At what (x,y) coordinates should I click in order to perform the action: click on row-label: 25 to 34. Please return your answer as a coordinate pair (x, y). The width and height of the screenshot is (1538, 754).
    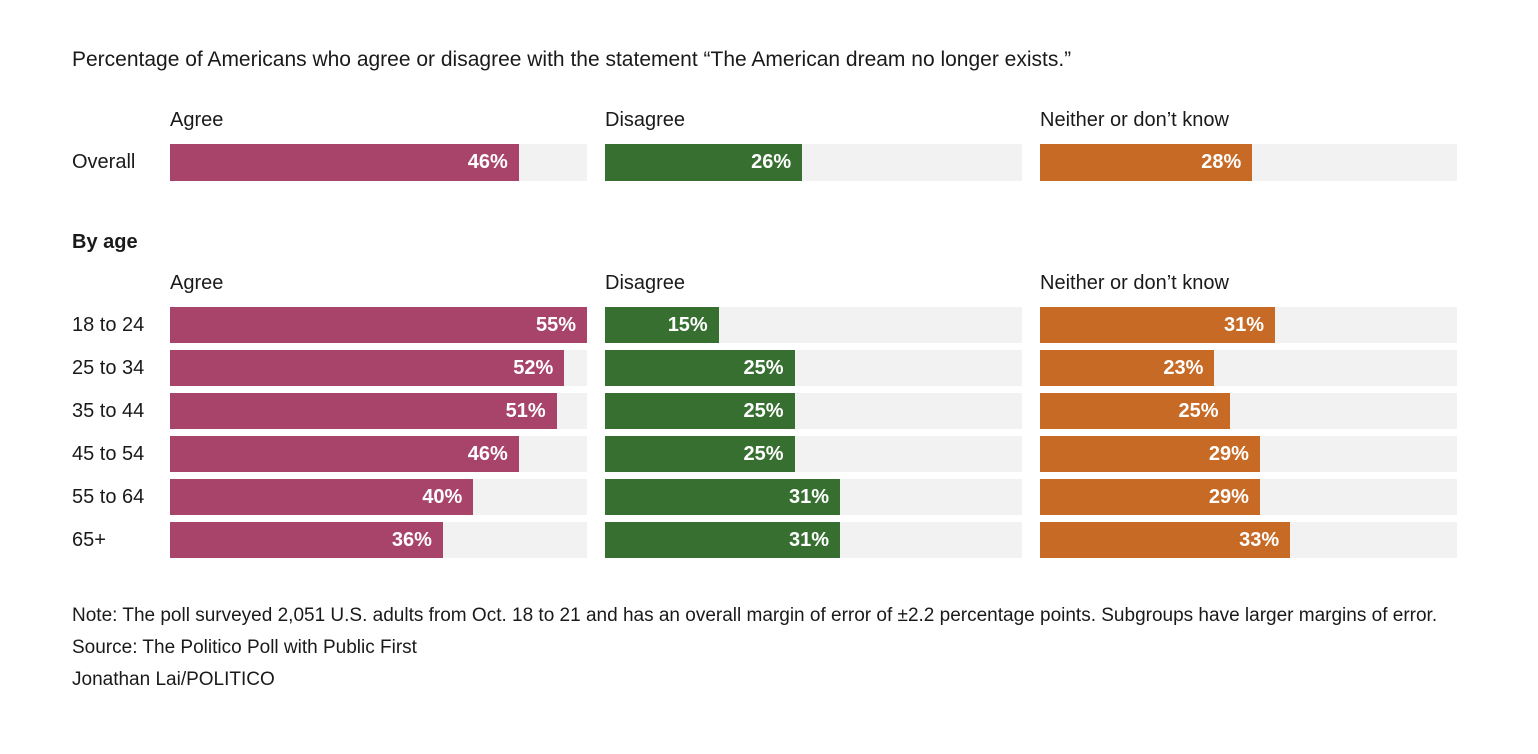
    Looking at the image, I should click on (108, 367).